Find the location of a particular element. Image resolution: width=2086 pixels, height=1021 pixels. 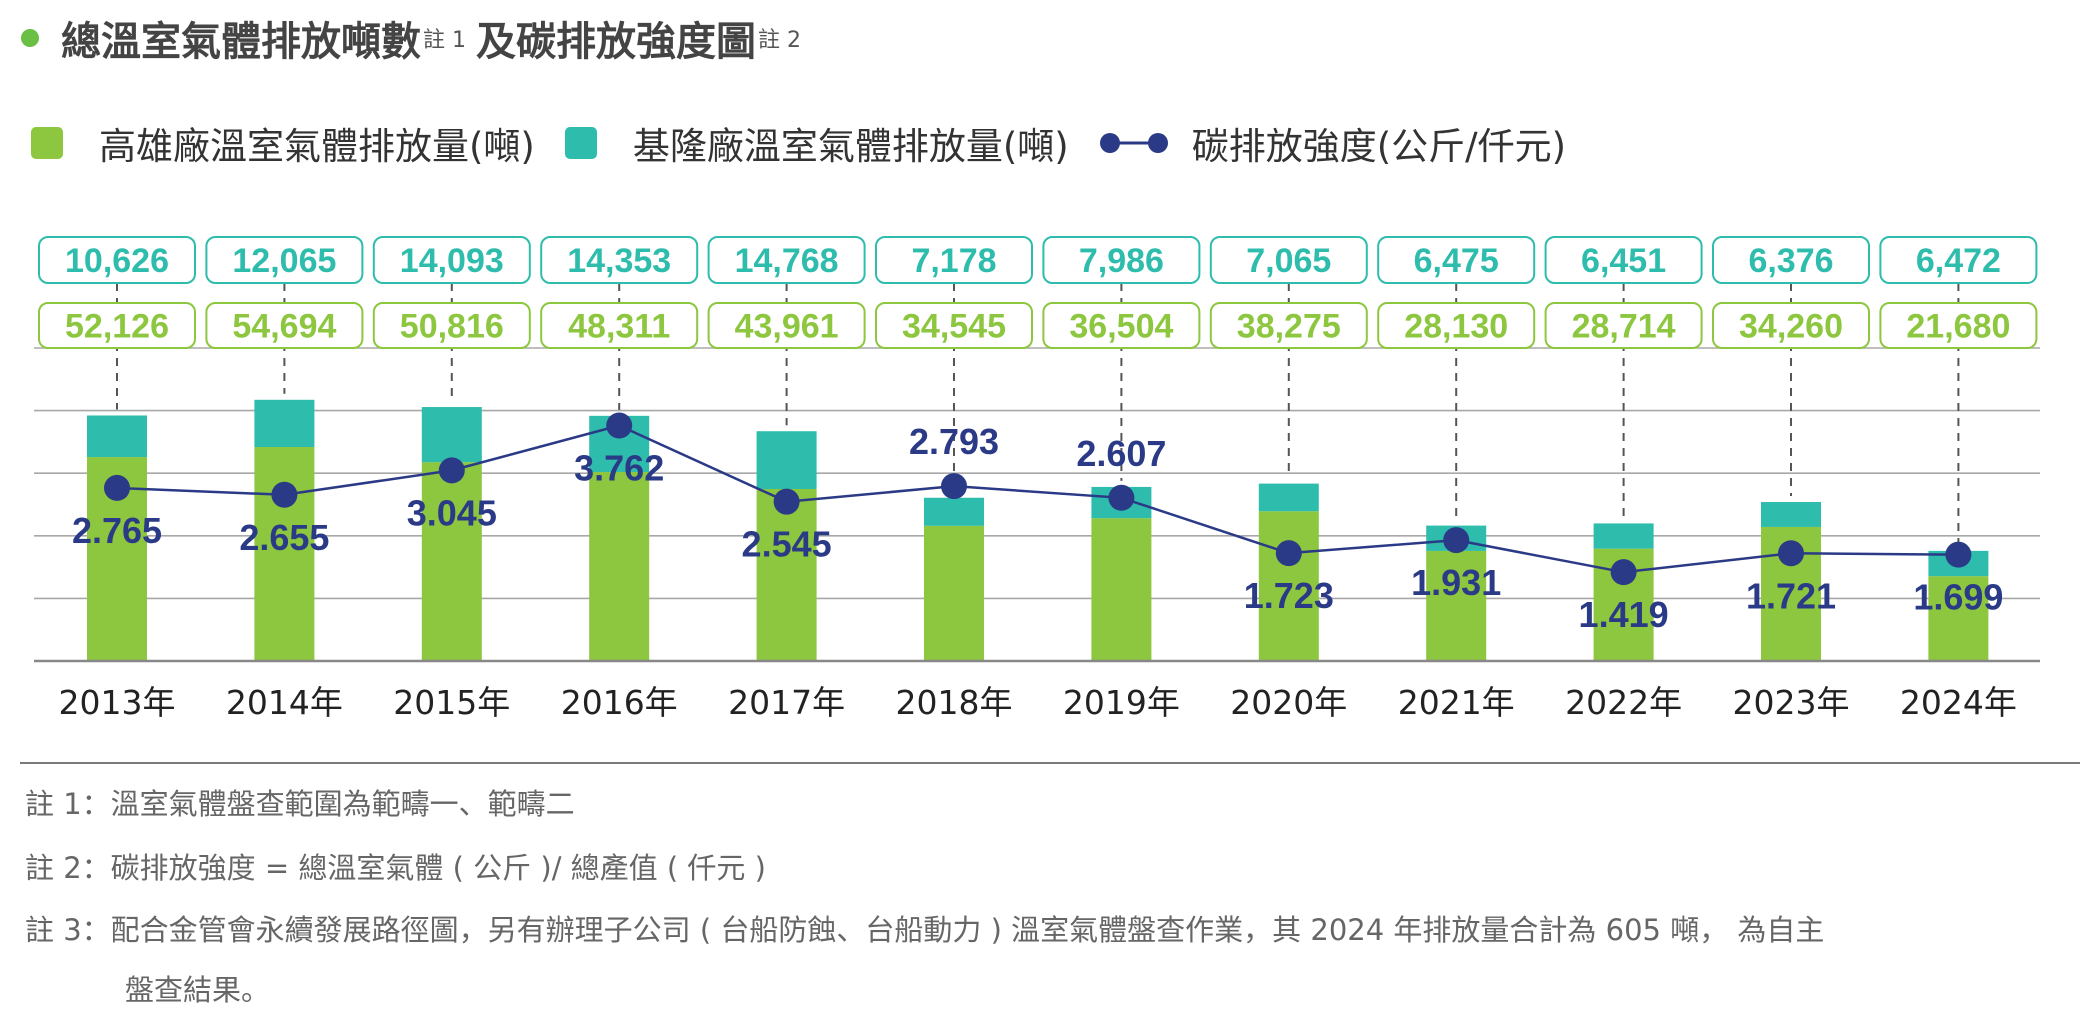

legend-label-kaohsiung: 高雄廠溫室氣體排放量(噸) is located at coordinates (317, 146).